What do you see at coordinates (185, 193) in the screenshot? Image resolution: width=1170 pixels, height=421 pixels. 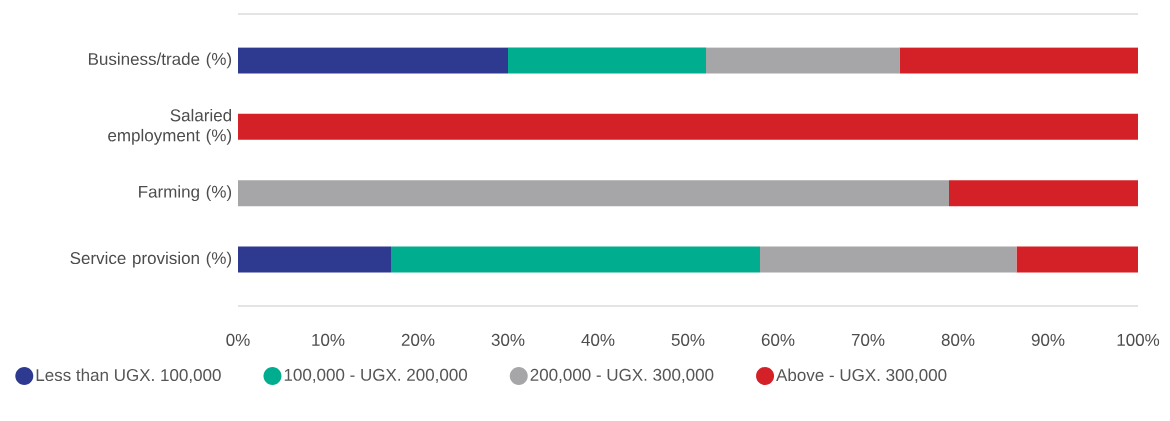 I see `y-tick-label: Farming (%)` at bounding box center [185, 193].